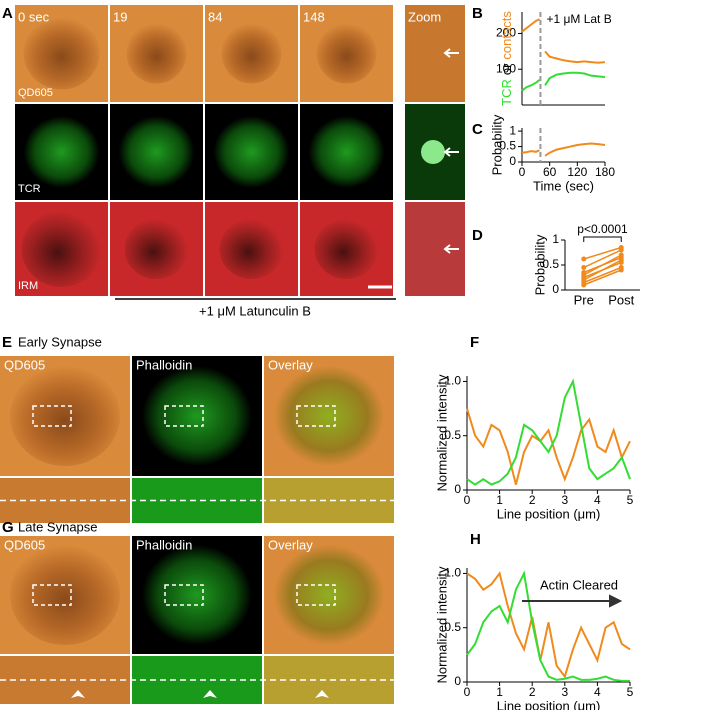  I want to click on panel-title: Late Synapse, so click(58, 526).